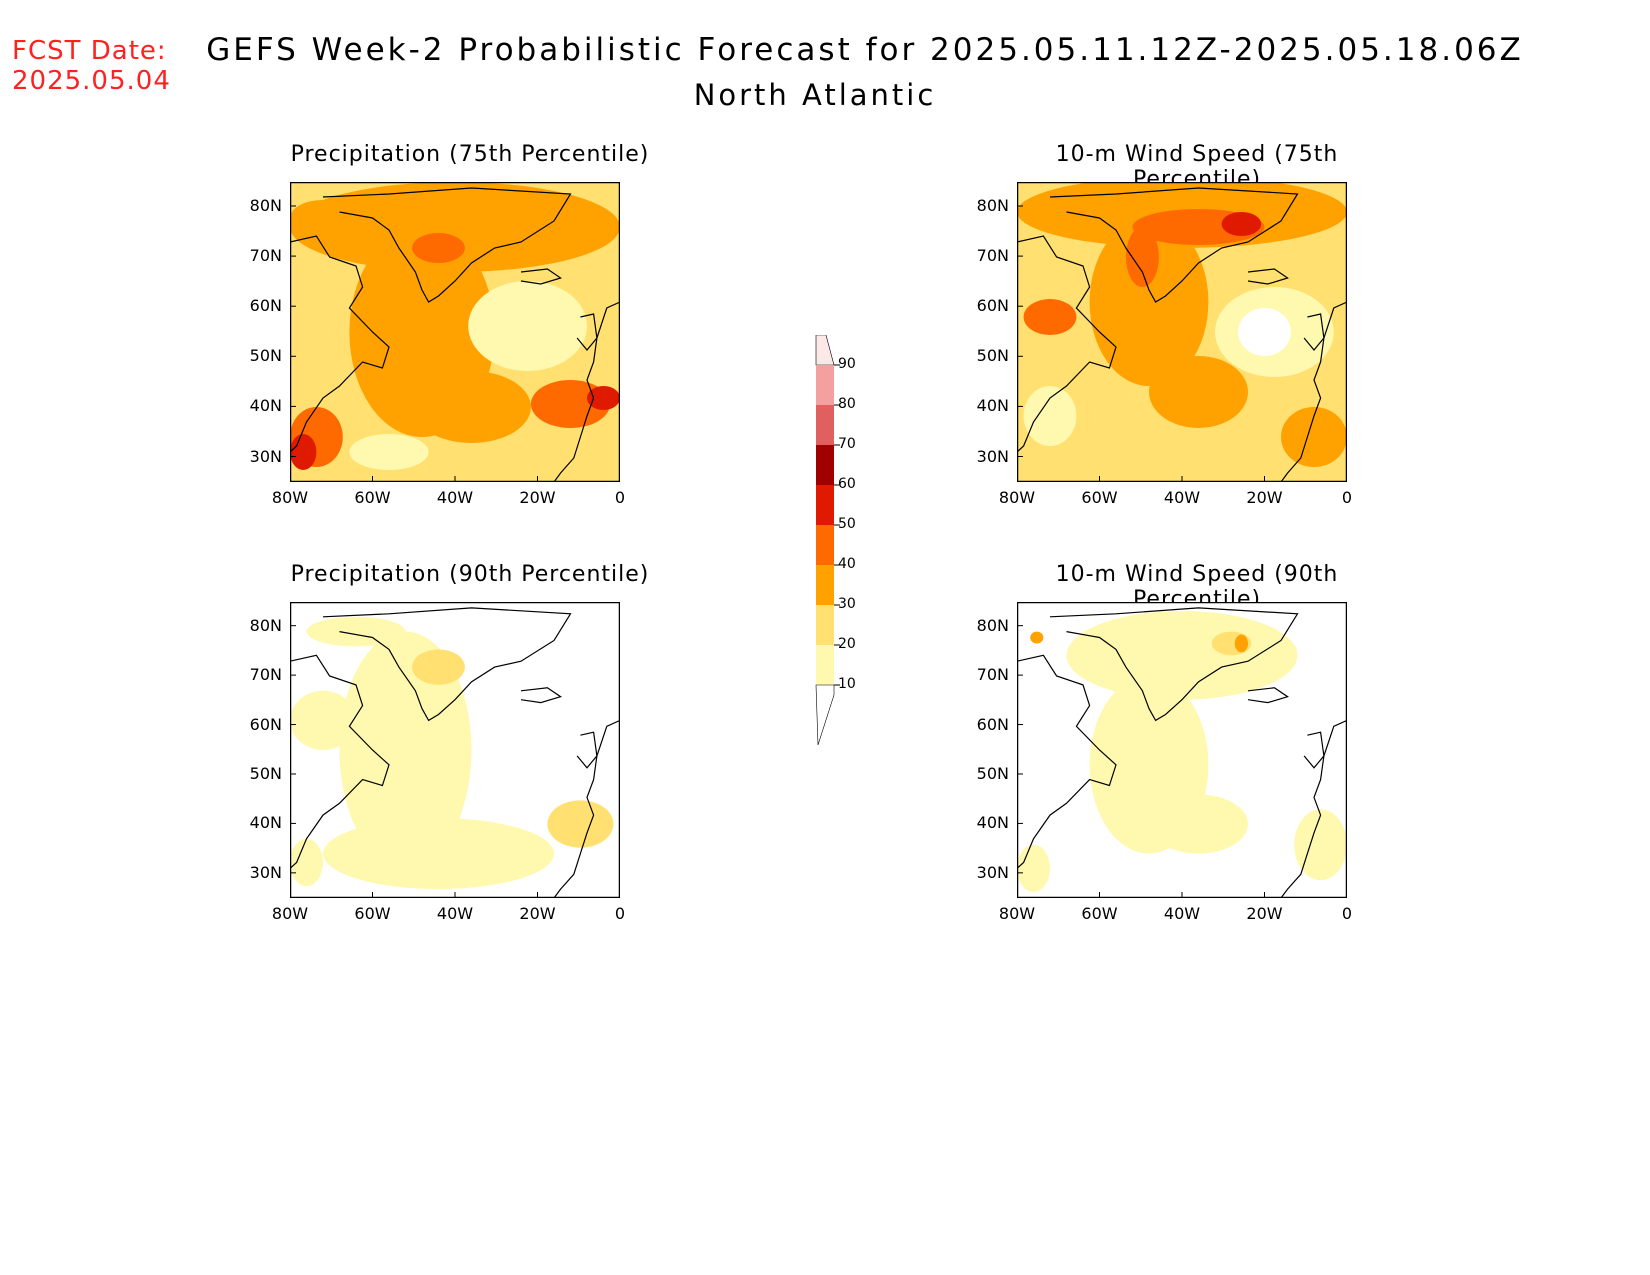 The height and width of the screenshot is (1275, 1650). What do you see at coordinates (847, 444) in the screenshot?
I see `colorbar-label: 70` at bounding box center [847, 444].